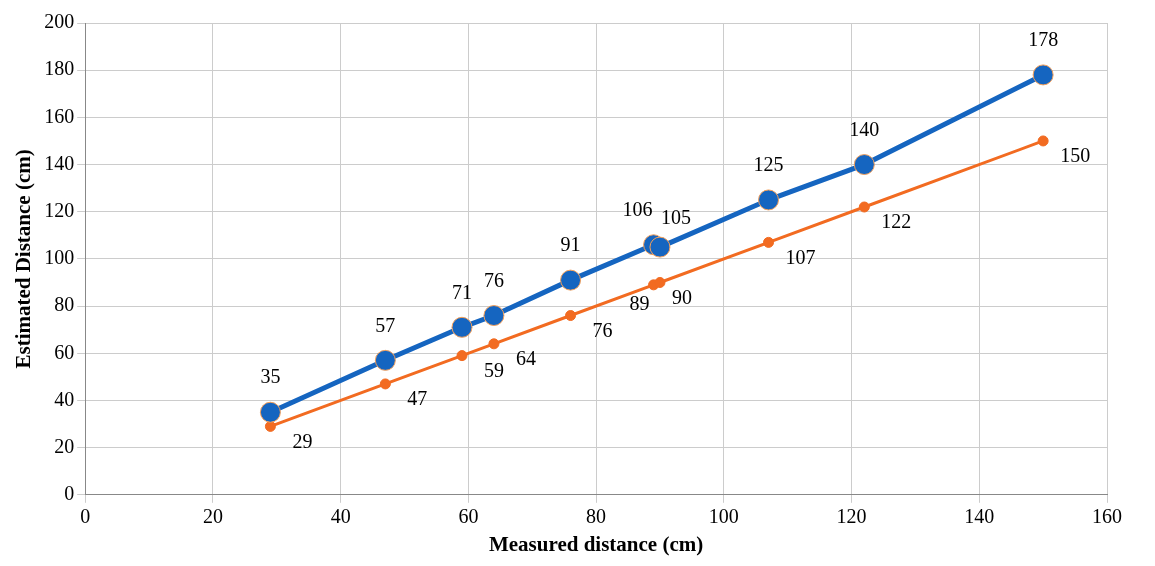 Image resolution: width=1155 pixels, height=566 pixels. What do you see at coordinates (851, 516) in the screenshot?
I see `x-tick-label: 120` at bounding box center [851, 516].